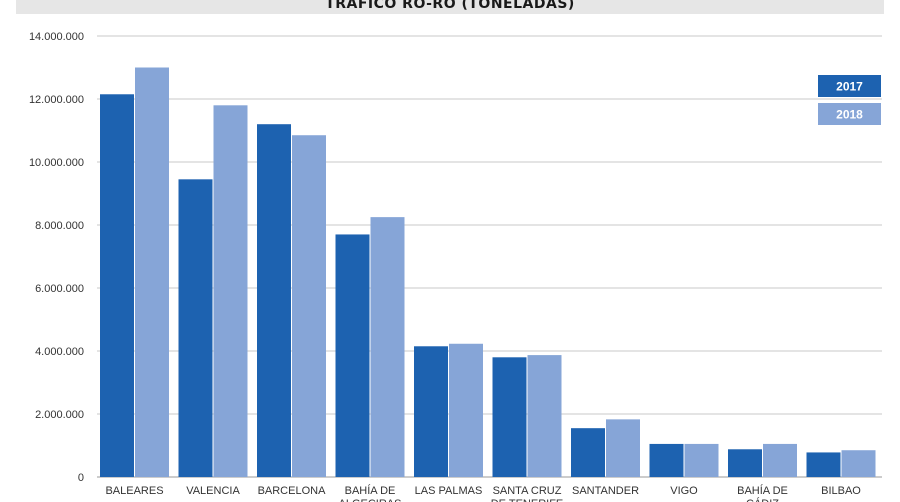 This screenshot has height=502, width=900. I want to click on legend-swatch-2017, so click(849, 86).